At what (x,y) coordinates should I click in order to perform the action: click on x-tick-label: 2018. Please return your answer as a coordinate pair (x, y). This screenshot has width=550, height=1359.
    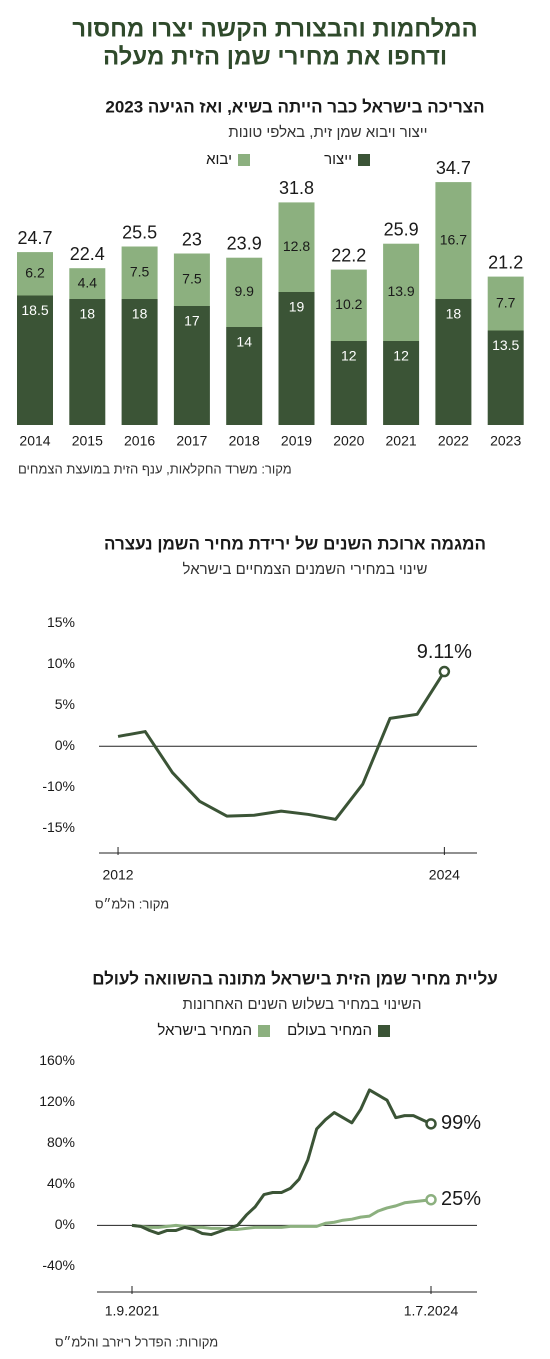
    Looking at the image, I should click on (244, 441).